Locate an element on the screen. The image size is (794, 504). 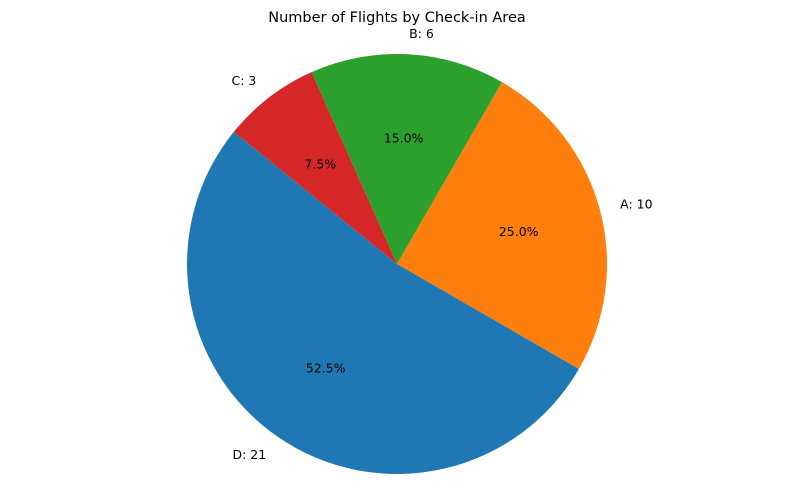
slice-label-c: C: 3 is located at coordinates (244, 80).